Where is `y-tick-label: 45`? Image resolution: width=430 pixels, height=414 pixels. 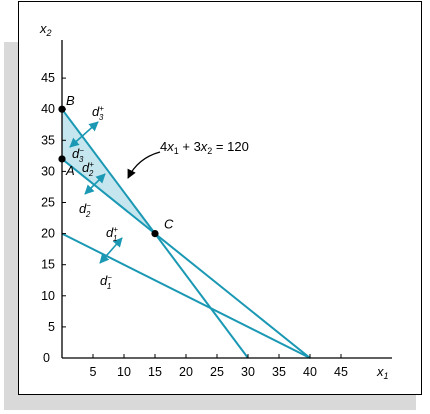 y-tick-label: 45 is located at coordinates (48, 78).